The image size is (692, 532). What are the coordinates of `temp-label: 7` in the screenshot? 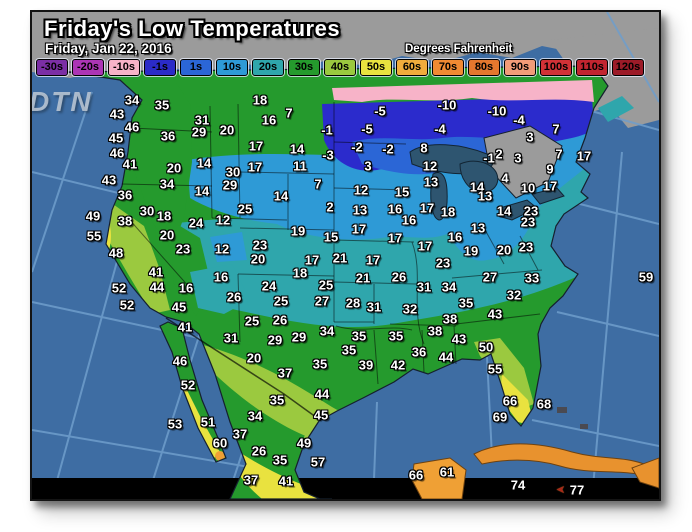 It's located at (556, 129).